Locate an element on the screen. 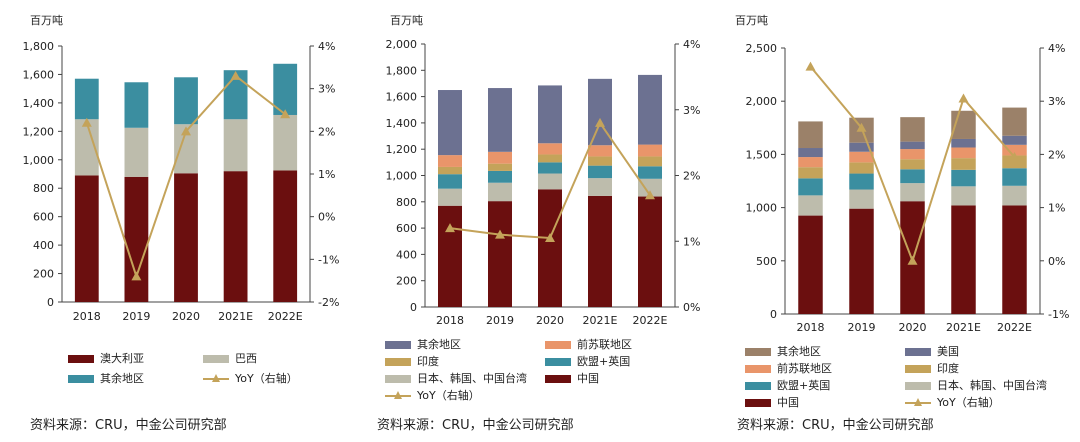 The width and height of the screenshot is (1080, 442). legend-item: 巴西 is located at coordinates (230, 359).